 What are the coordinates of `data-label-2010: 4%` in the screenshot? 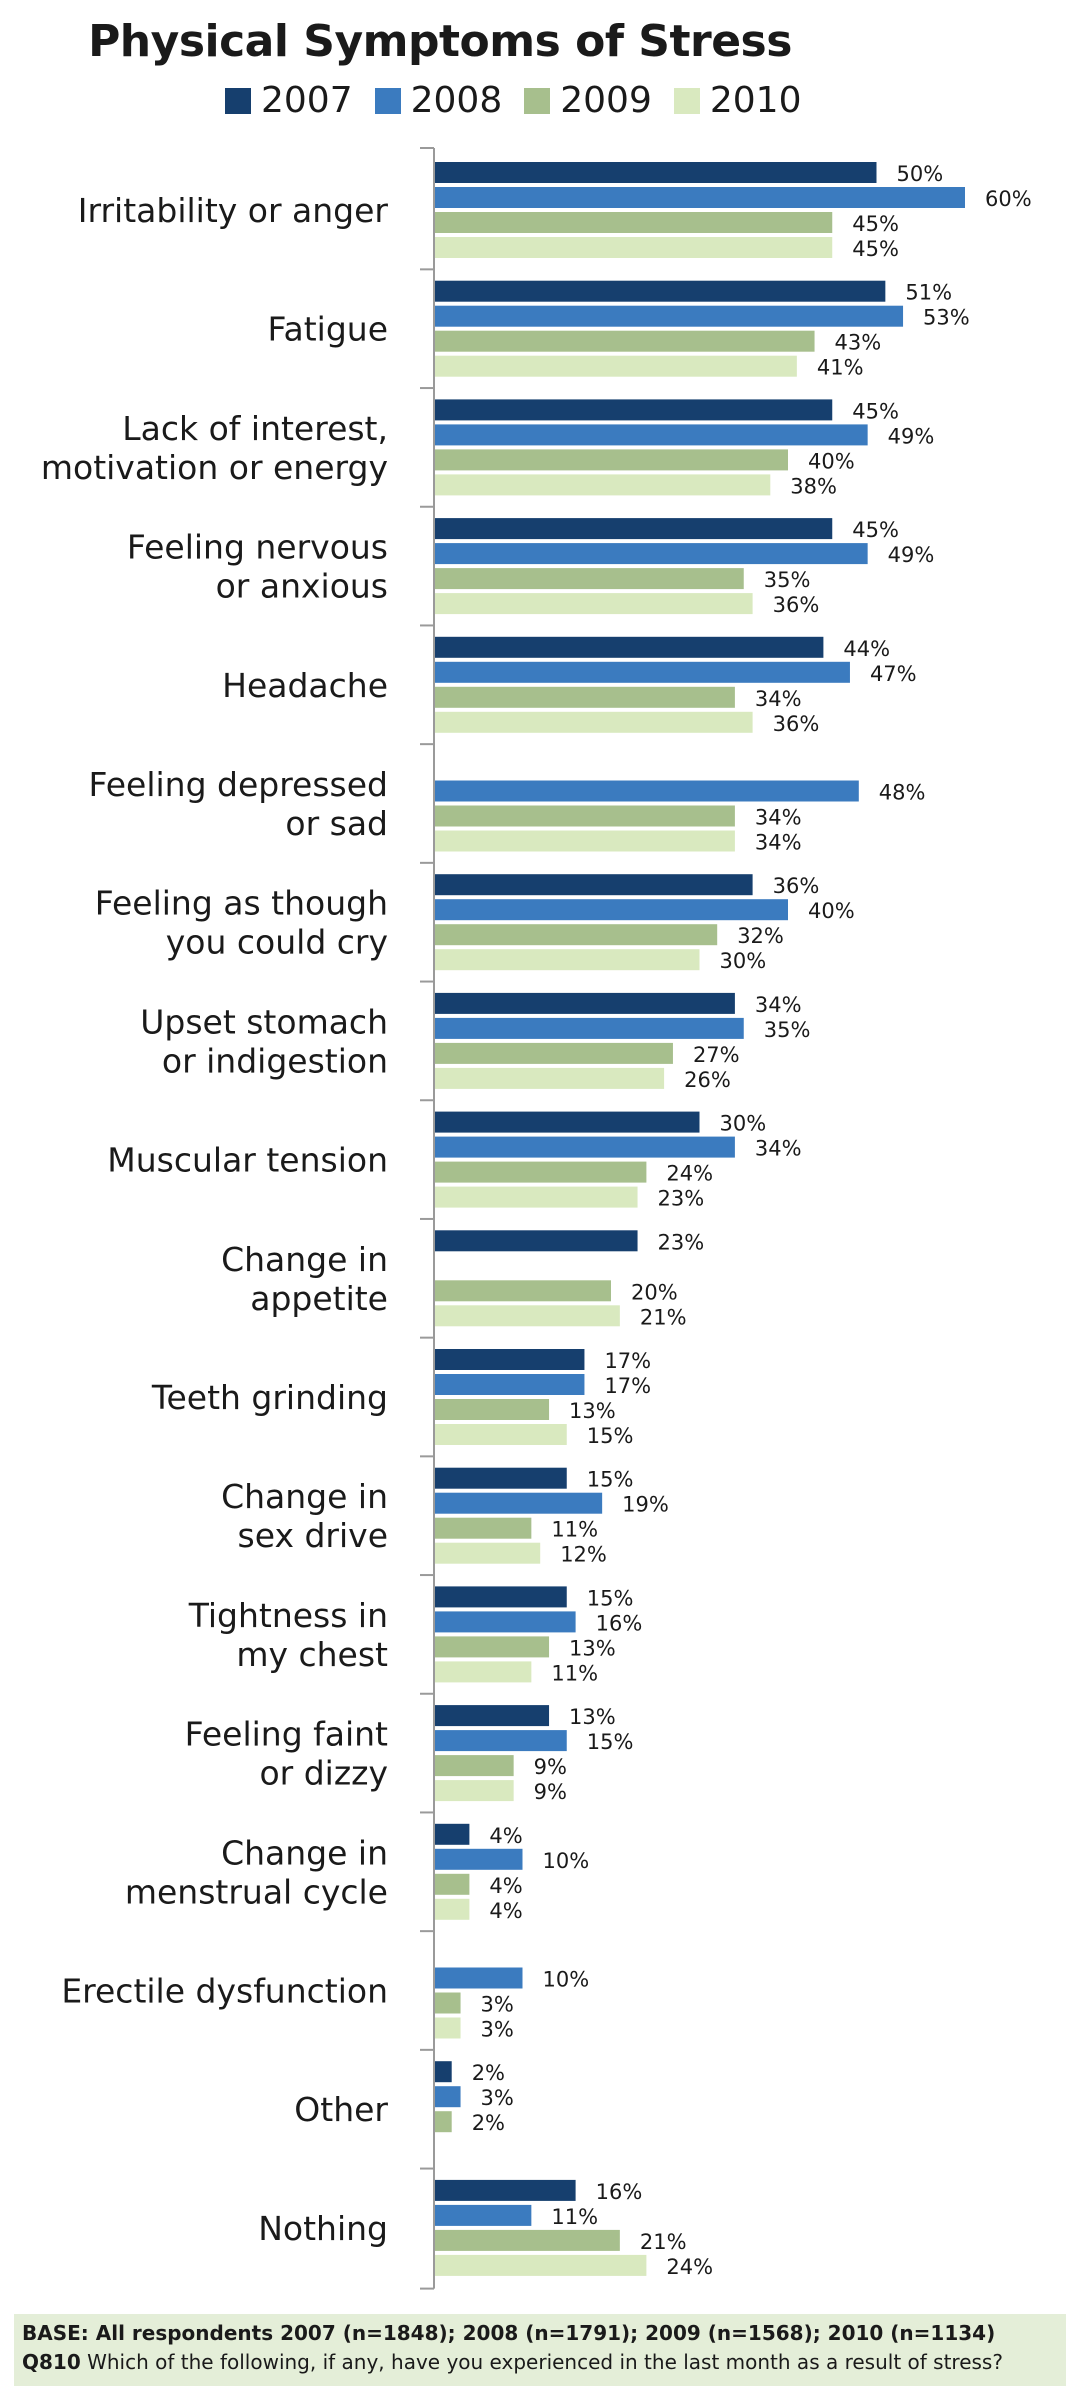 It's located at (505, 1911).